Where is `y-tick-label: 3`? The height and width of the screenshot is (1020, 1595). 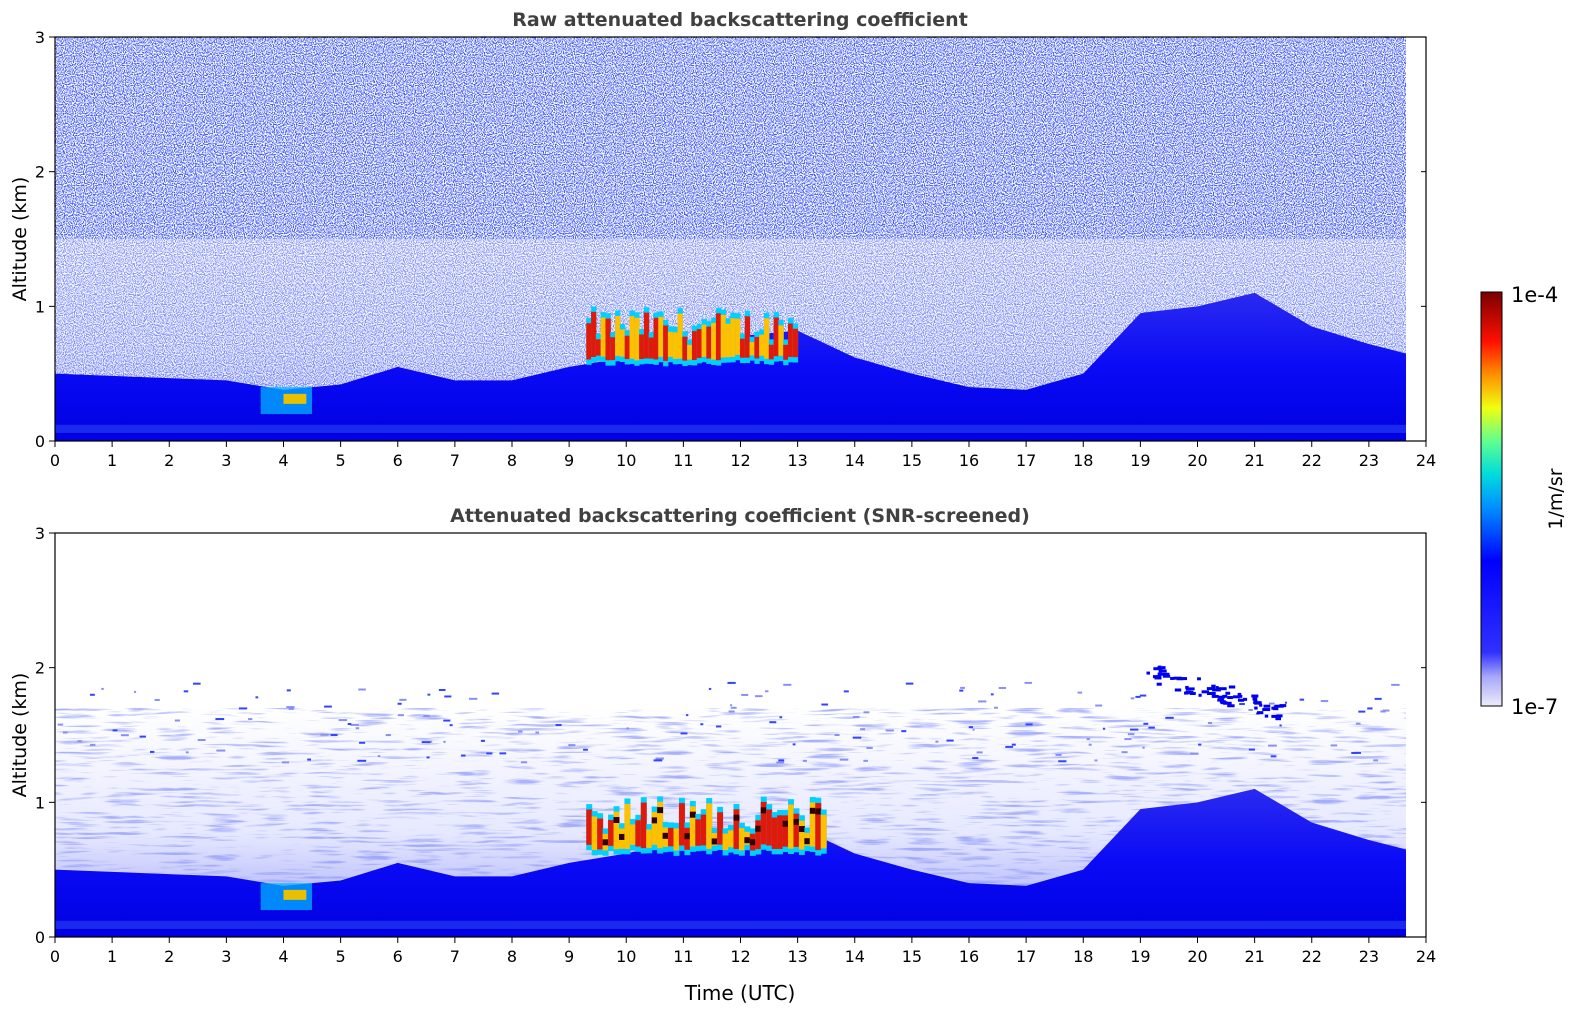
y-tick-label: 3 is located at coordinates (40, 37).